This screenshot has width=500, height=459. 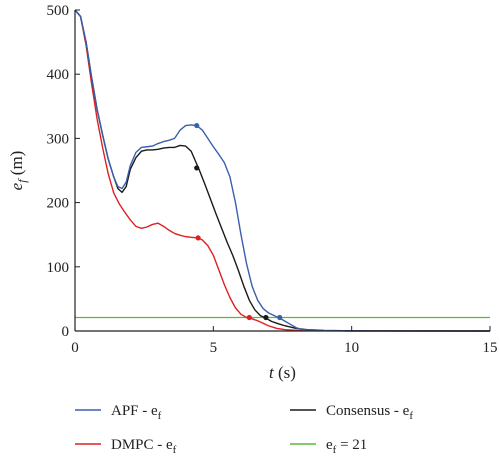 I want to click on legend-label-3: ef = 21, so click(x=346, y=446).